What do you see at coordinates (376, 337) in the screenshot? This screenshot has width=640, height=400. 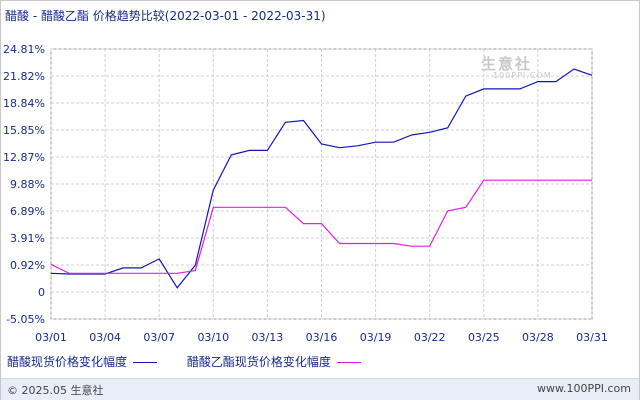 I see `x-tick-label: 03/19` at bounding box center [376, 337].